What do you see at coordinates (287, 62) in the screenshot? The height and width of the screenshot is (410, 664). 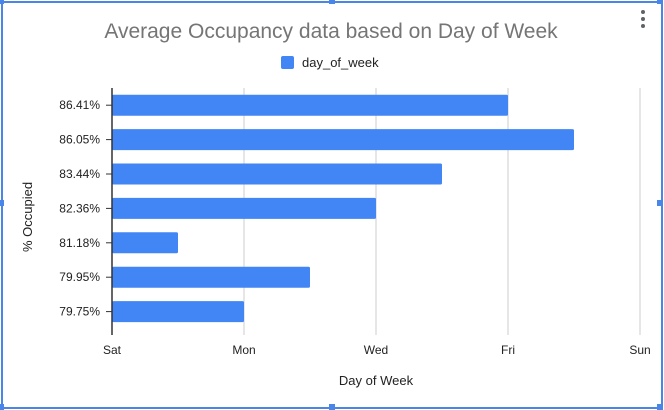 I see `legend-swatch` at bounding box center [287, 62].